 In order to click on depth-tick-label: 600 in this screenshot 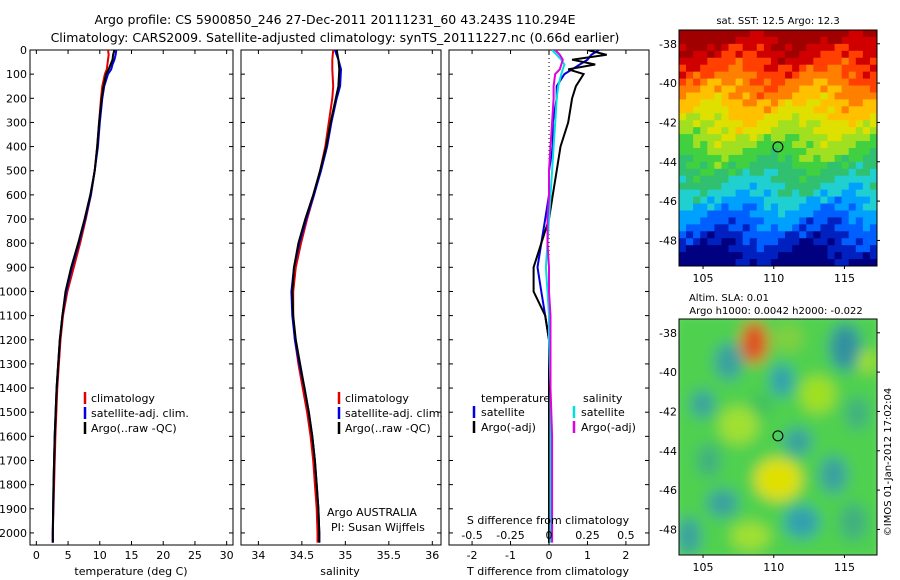, I will do `click(16, 195)`.